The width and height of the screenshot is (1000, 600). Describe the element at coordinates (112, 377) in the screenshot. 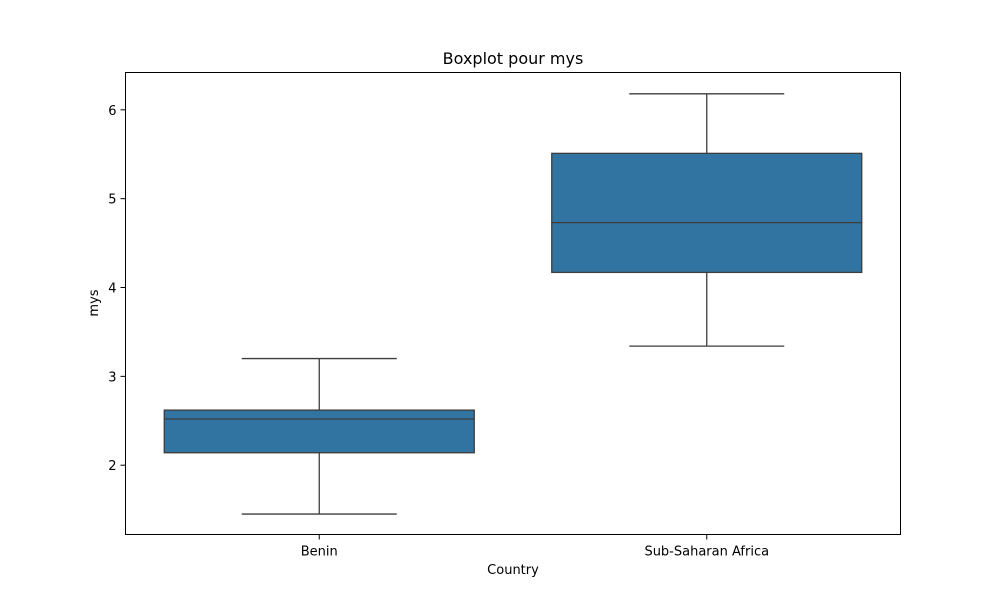

I see `y-tick-label: 3` at that location.